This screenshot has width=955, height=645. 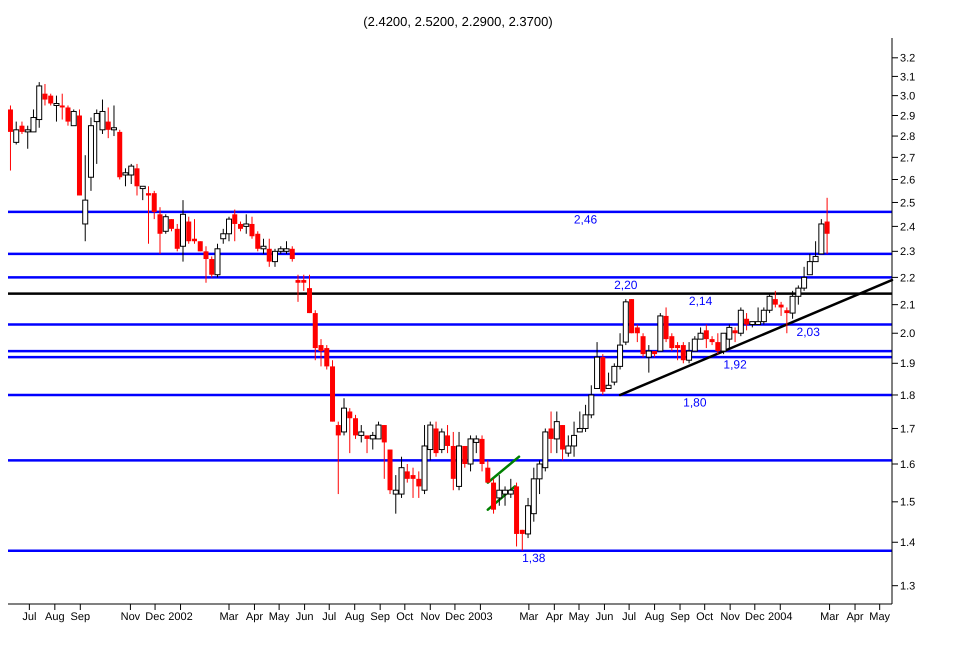 I want to click on y-tick-label: 1.6, so click(x=908, y=464).